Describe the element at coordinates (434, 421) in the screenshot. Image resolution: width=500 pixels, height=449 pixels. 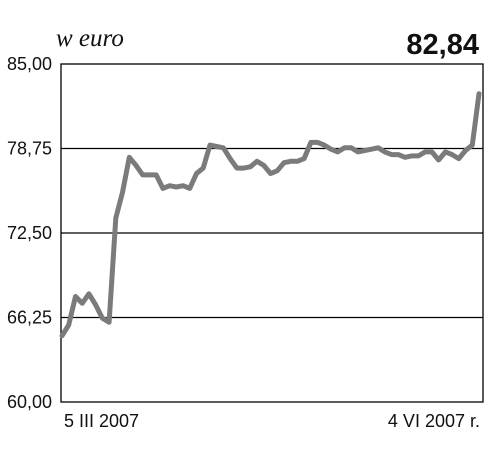
I see `end-date-label: 4 VI 2007 r.` at that location.